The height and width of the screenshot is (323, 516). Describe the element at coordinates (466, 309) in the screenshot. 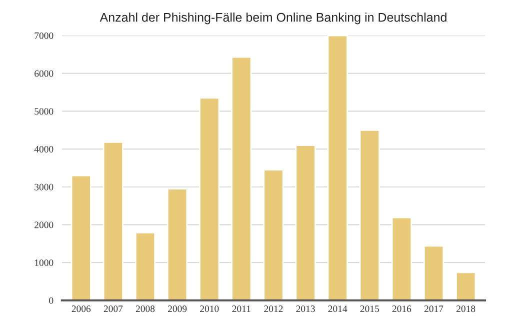

I see `x-tick-label: 2018` at that location.